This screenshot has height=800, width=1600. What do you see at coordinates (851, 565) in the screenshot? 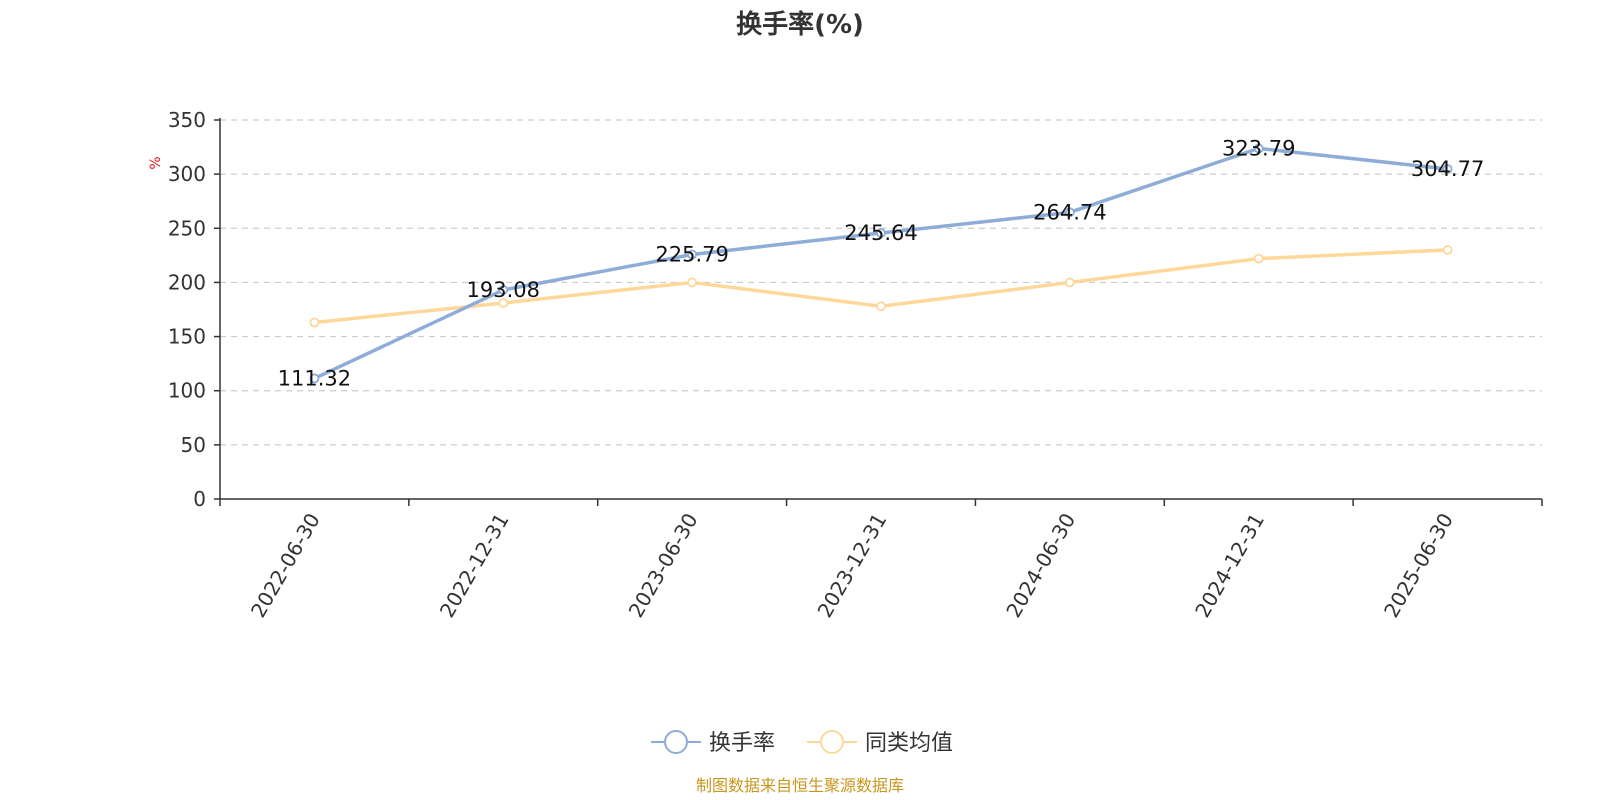
I see `x-tick-label: 2023-12-31` at bounding box center [851, 565].